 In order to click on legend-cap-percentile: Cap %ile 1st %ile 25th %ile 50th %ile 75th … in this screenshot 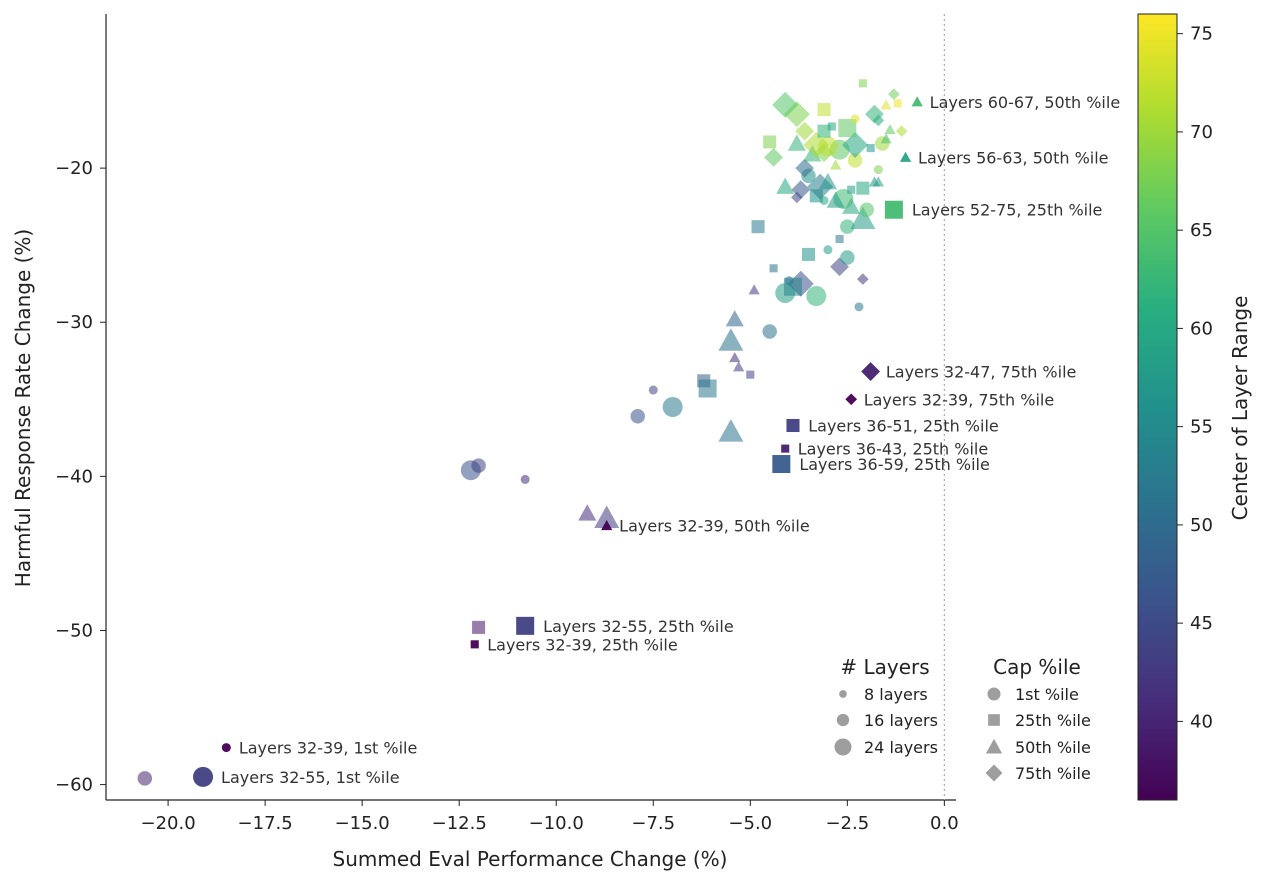, I will do `click(1038, 719)`.